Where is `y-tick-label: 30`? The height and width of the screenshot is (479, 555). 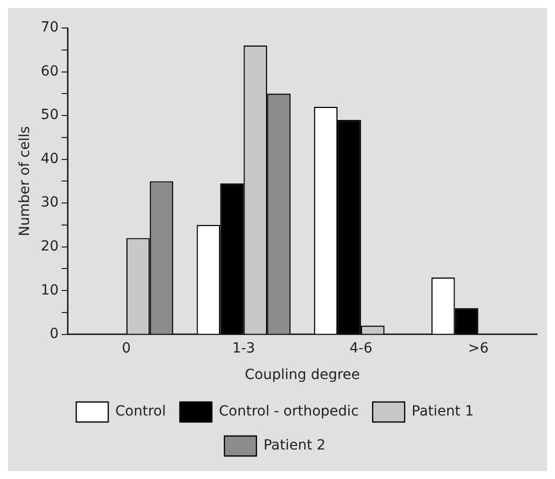 y-tick-label: 30 is located at coordinates (49, 202).